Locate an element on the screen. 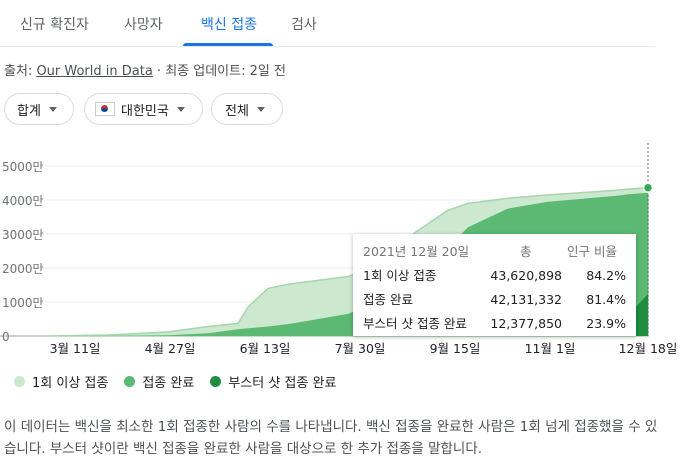  x-tick-label: 9월 15일 is located at coordinates (455, 348).